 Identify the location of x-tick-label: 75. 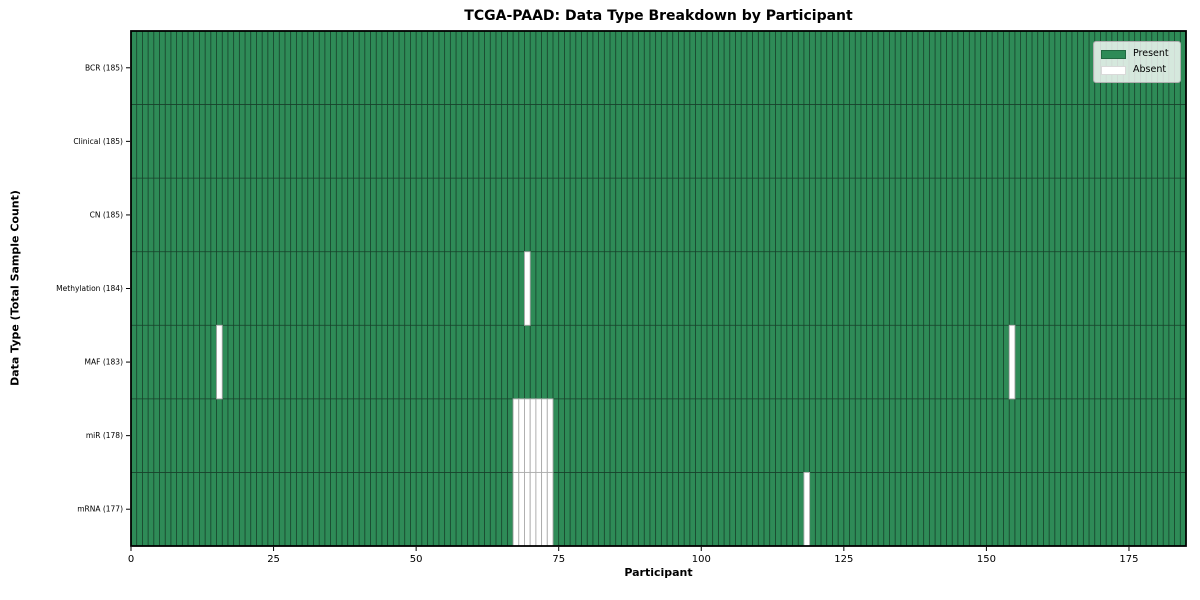
(558, 559).